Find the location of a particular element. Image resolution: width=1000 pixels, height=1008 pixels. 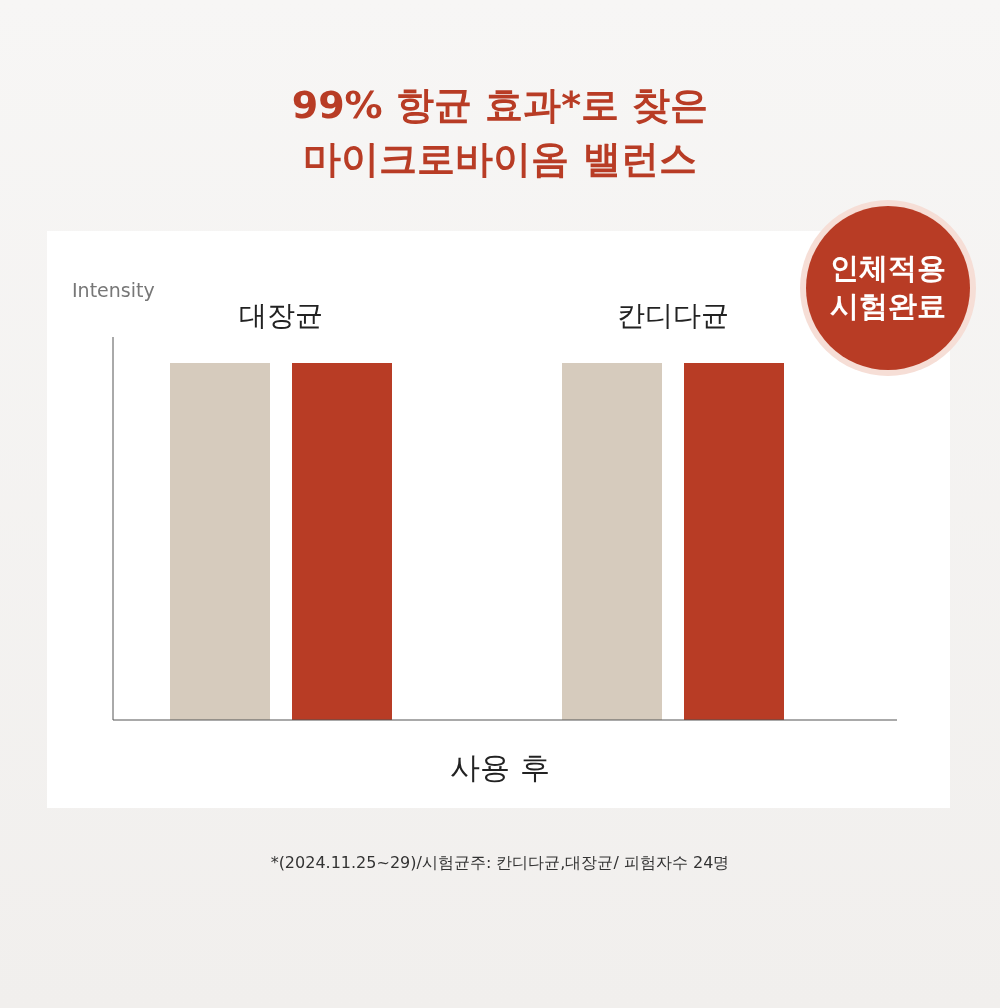

chart-title: 99% 항균 효과*로 찾은 마이크로바이옴 밸런스 is located at coordinates (500, 132).